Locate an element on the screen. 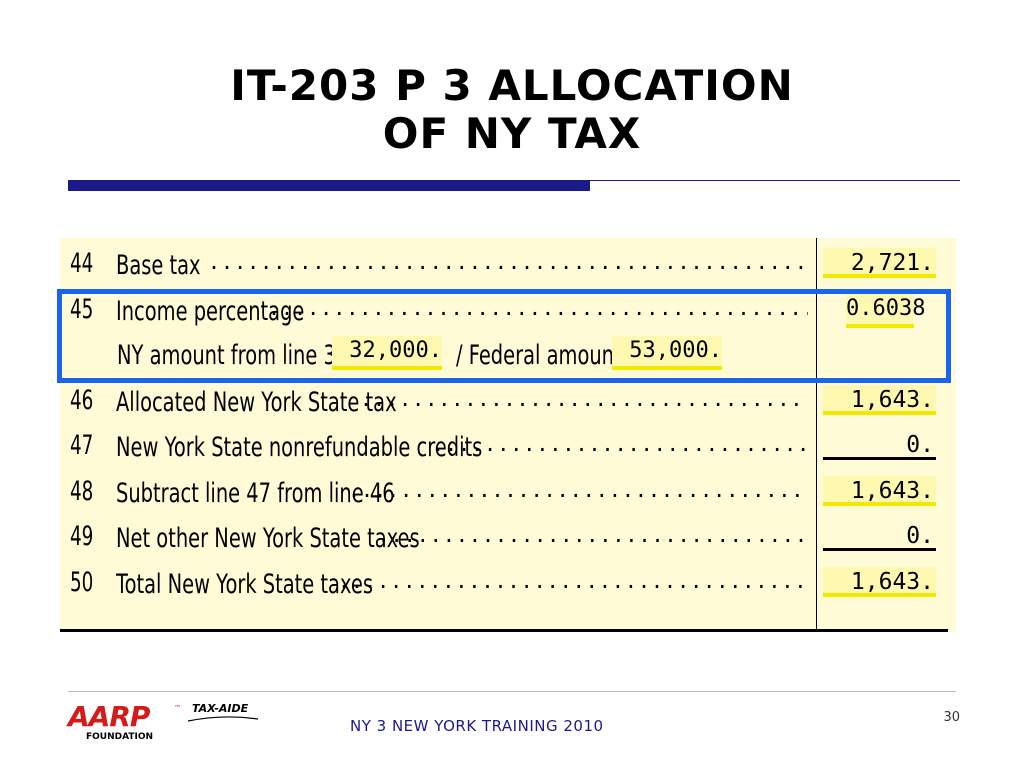 The width and height of the screenshot is (1024, 768). swoosh-icon is located at coordinates (223, 719).